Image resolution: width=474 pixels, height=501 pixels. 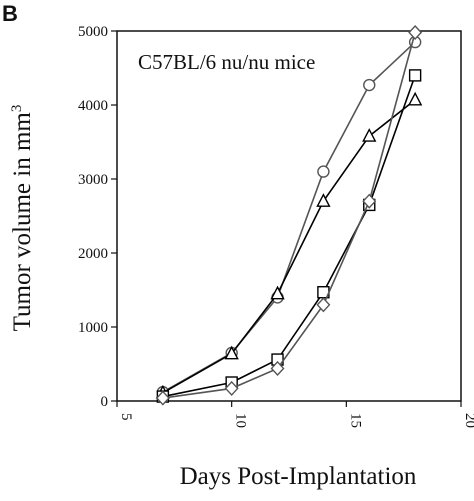 What do you see at coordinates (105, 402) in the screenshot?
I see `y-tick-label: 0` at bounding box center [105, 402].